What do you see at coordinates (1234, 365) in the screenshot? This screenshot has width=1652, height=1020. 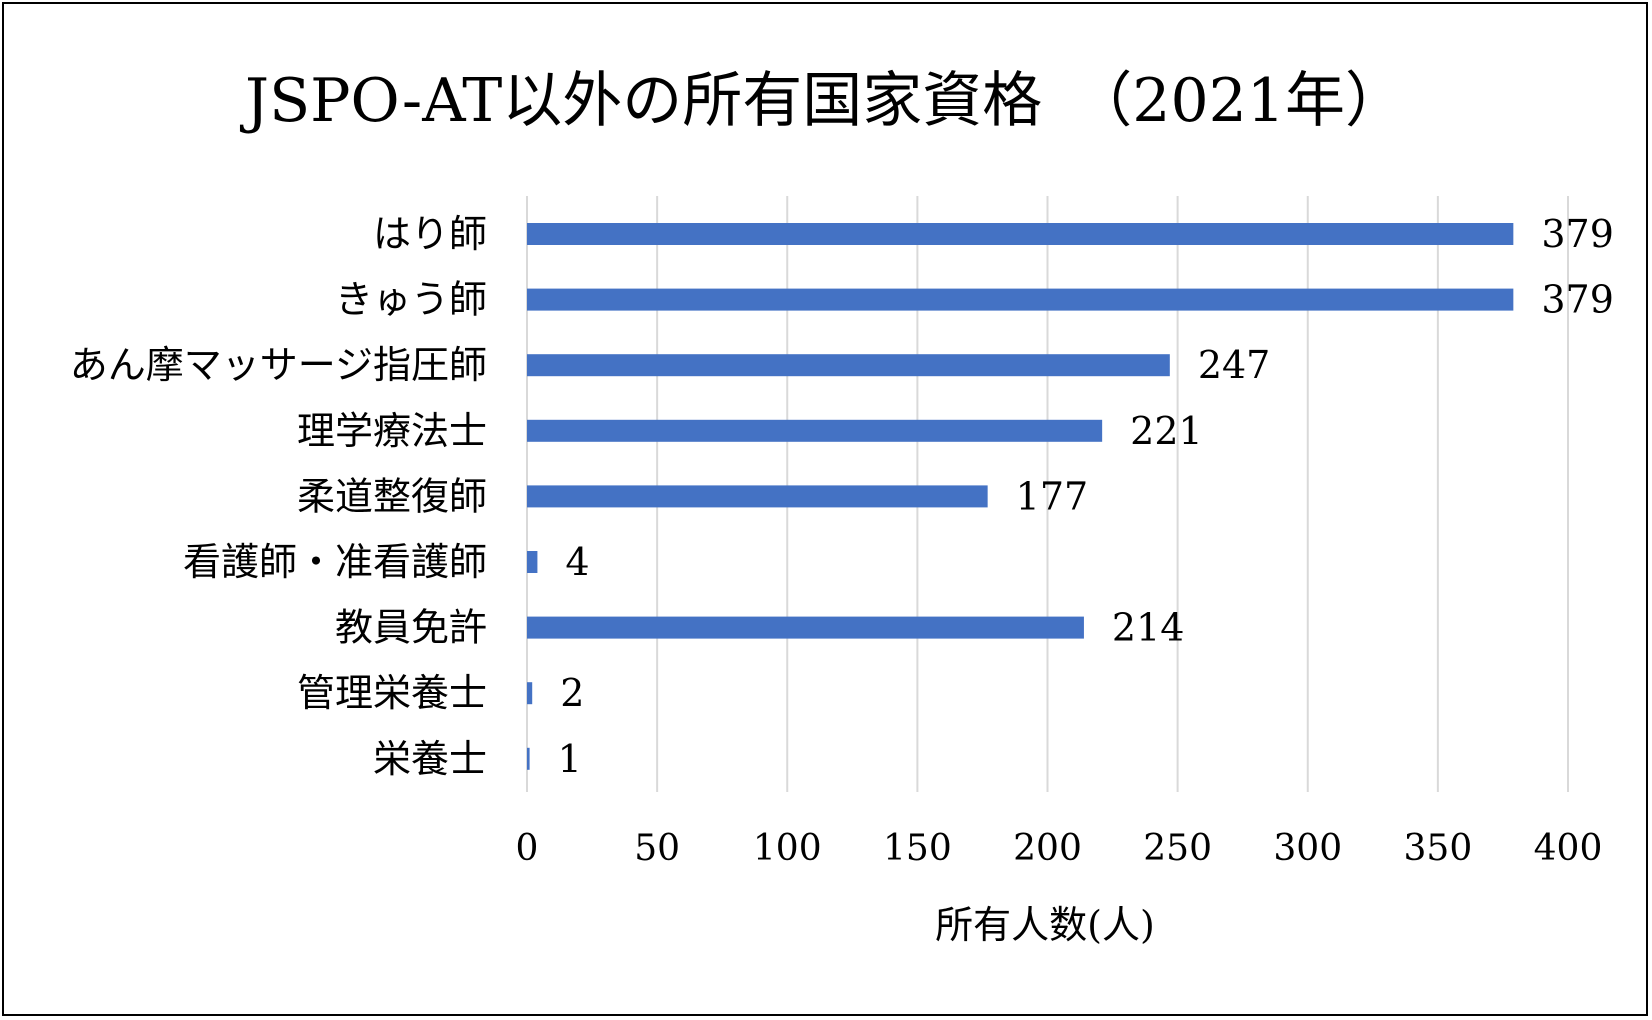 I see `data-label: 247` at bounding box center [1234, 365].